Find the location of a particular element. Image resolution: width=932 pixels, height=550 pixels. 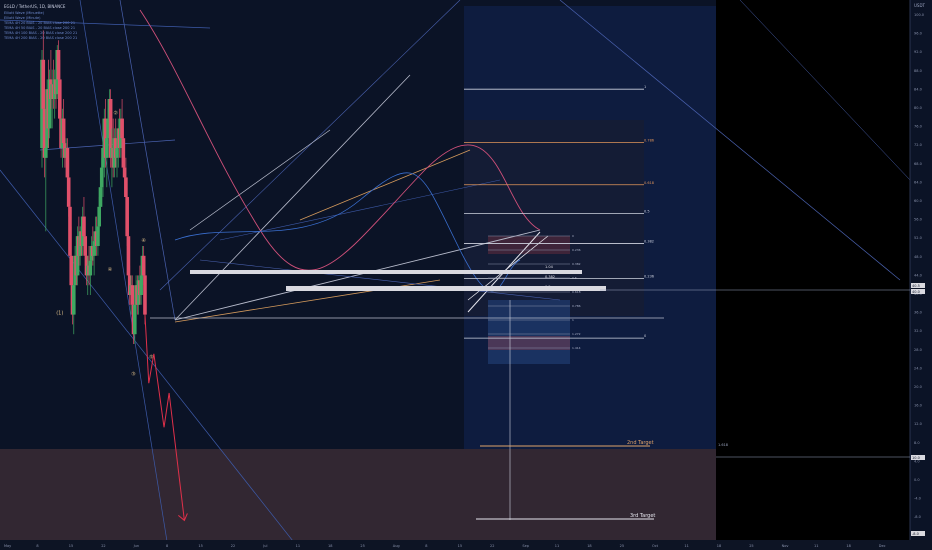

time-tick-label: Jul is located at coordinates (264, 546).